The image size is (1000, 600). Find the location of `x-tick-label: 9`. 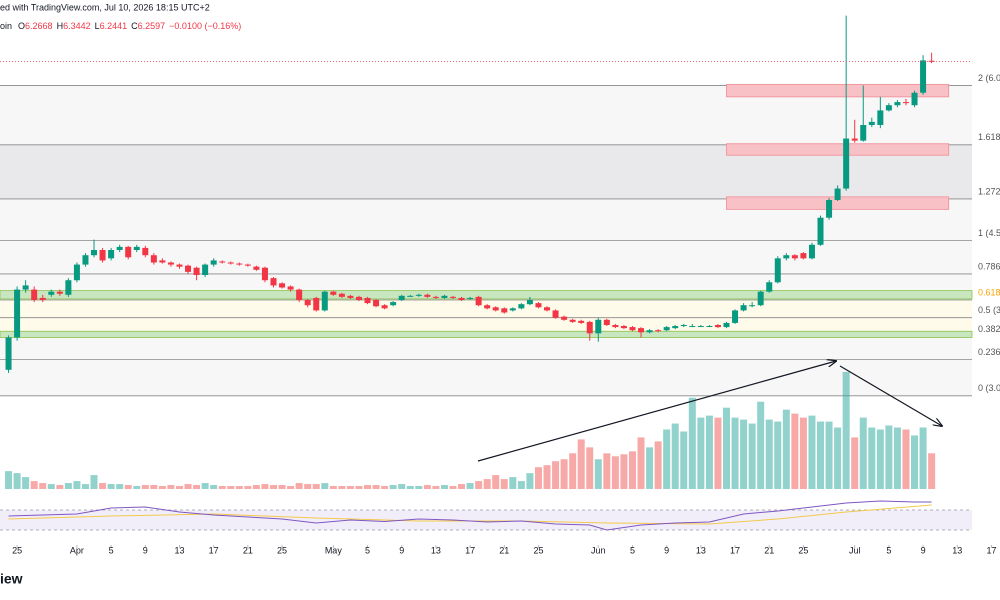

x-tick-label: 9 is located at coordinates (923, 550).